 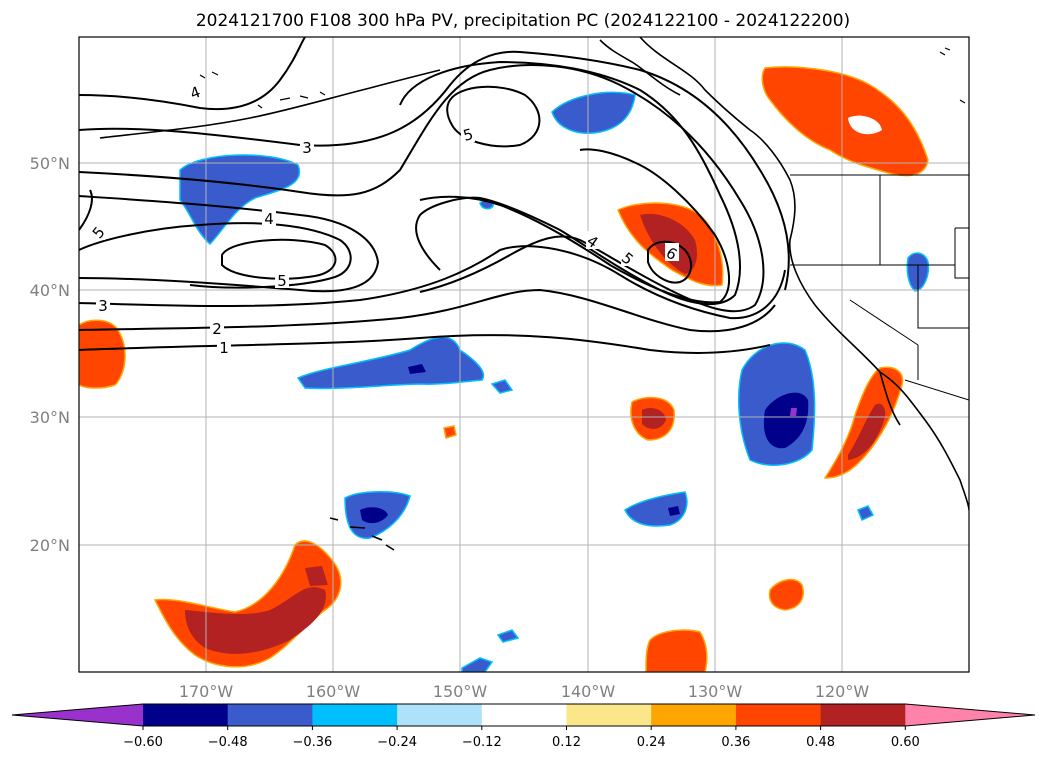 What do you see at coordinates (582, 78) in the screenshot?
I see `islands` at bounding box center [582, 78].